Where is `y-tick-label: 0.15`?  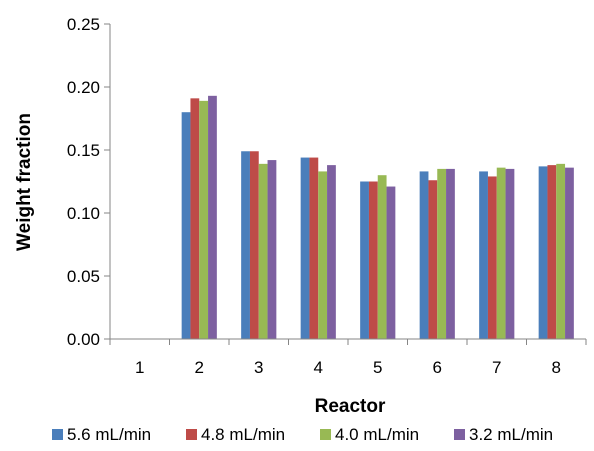 y-tick-label: 0.15 is located at coordinates (83, 150).